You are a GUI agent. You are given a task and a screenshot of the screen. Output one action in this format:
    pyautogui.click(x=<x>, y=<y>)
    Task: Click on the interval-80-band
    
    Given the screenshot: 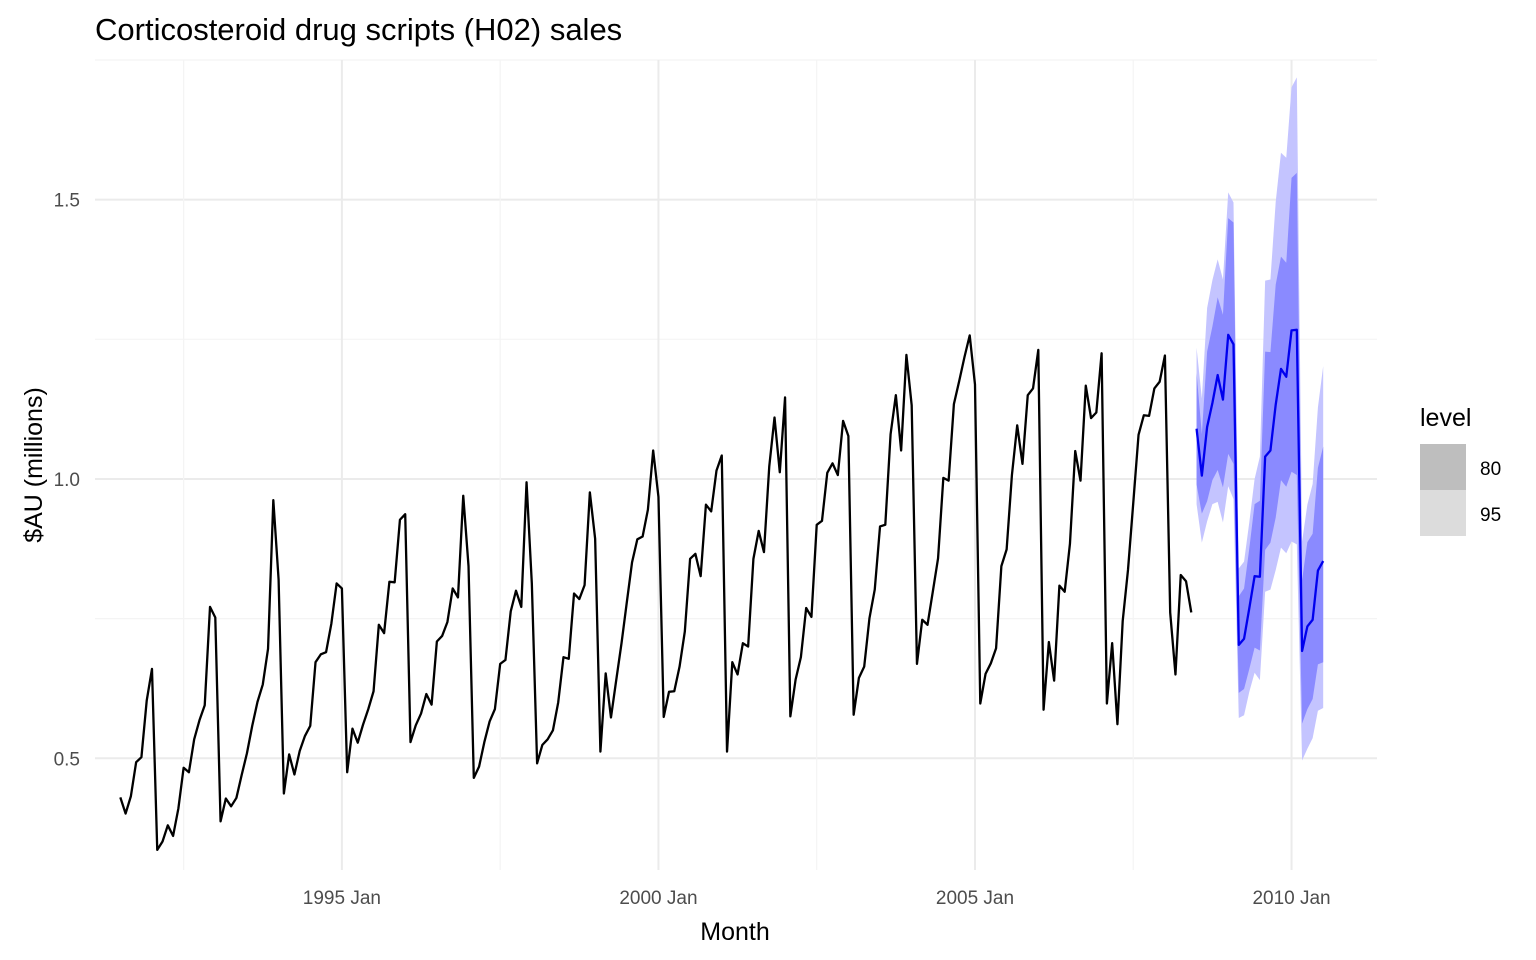 What is the action you would take?
    pyautogui.click(x=1260, y=448)
    